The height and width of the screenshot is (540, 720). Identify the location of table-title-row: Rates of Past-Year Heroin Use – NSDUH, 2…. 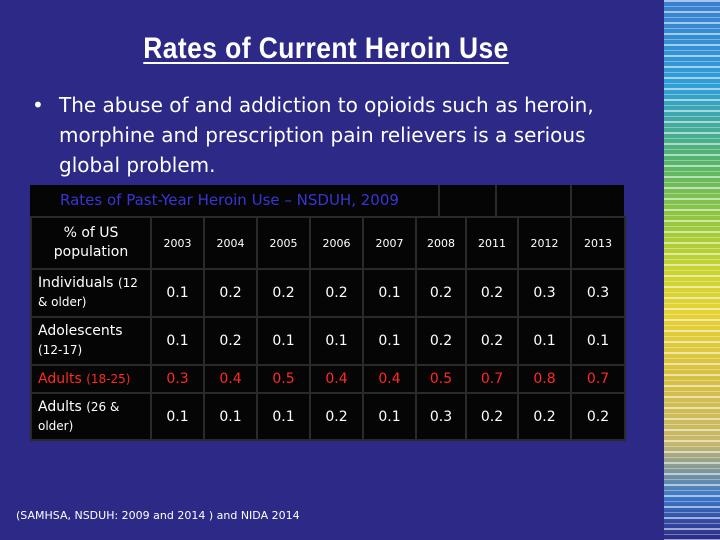
(327, 201).